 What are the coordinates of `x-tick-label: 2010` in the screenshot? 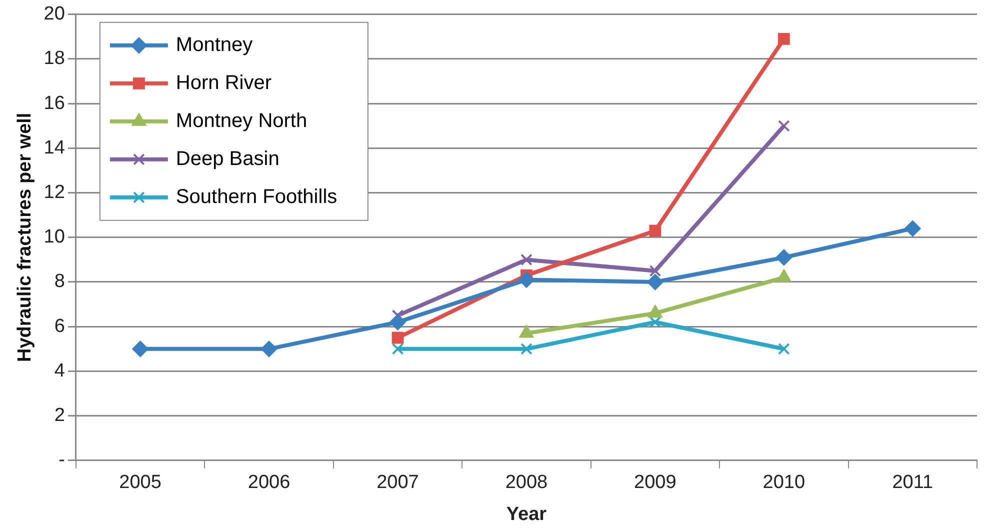 It's located at (784, 483).